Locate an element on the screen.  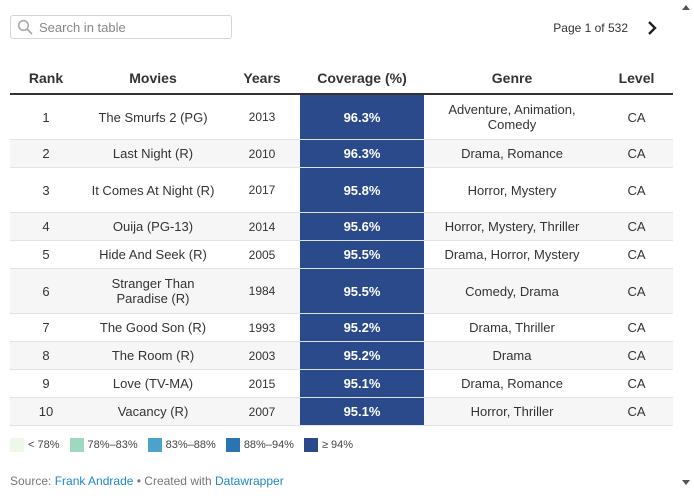
cell-movie: Ouija (PG-13) is located at coordinates (153, 226).